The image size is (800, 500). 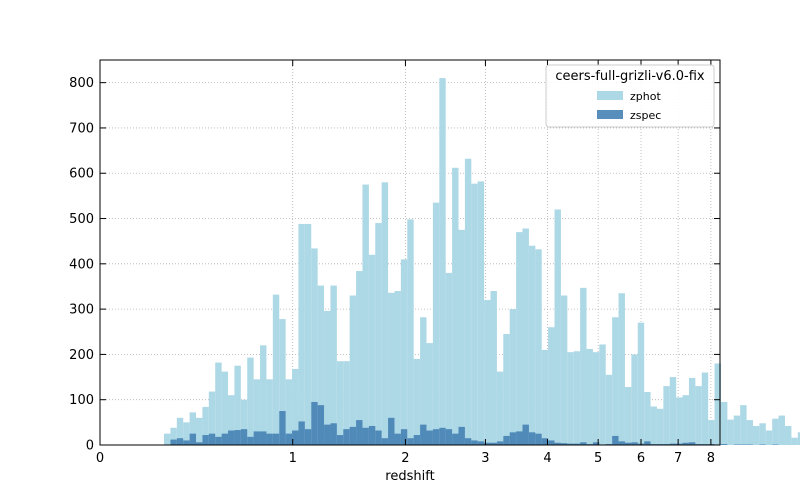 What do you see at coordinates (293, 458) in the screenshot?
I see `x-tick-label: 1` at bounding box center [293, 458].